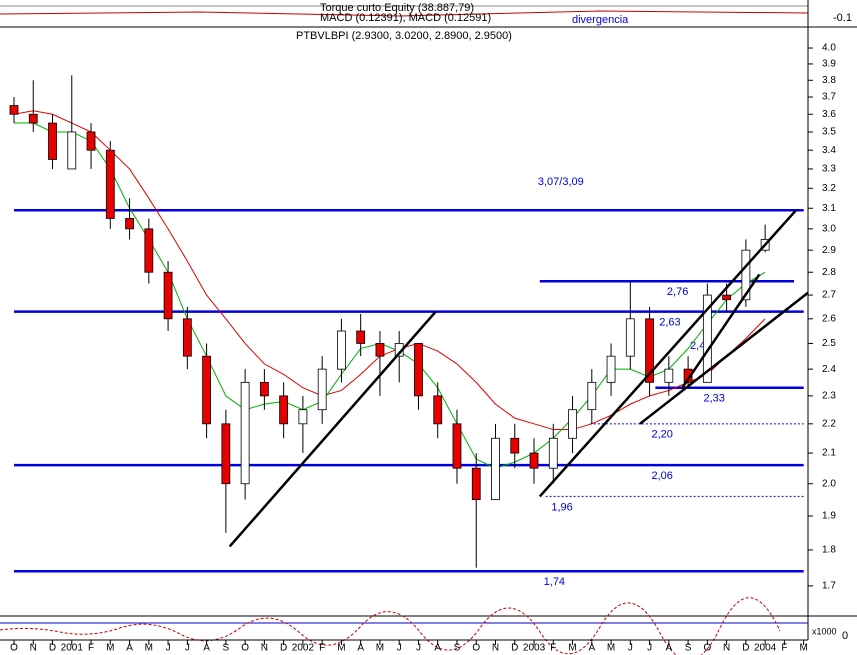 This screenshot has height=655, width=857. What do you see at coordinates (842, 18) in the screenshot?
I see `macd-scale: -0.1` at bounding box center [842, 18].